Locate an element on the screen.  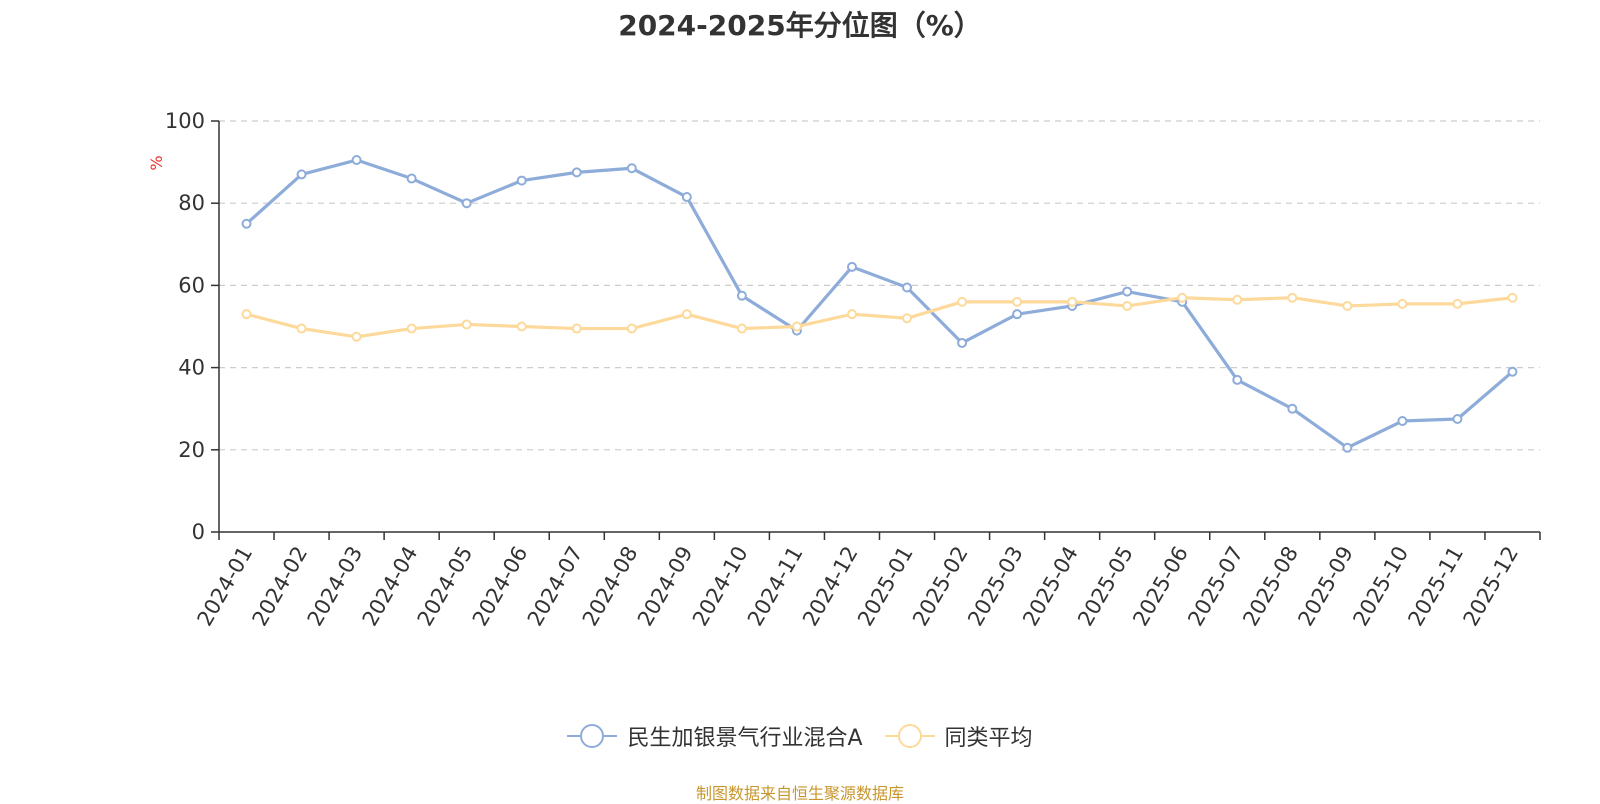
legend-item-series-2: 同类平均 is located at coordinates (958, 736).